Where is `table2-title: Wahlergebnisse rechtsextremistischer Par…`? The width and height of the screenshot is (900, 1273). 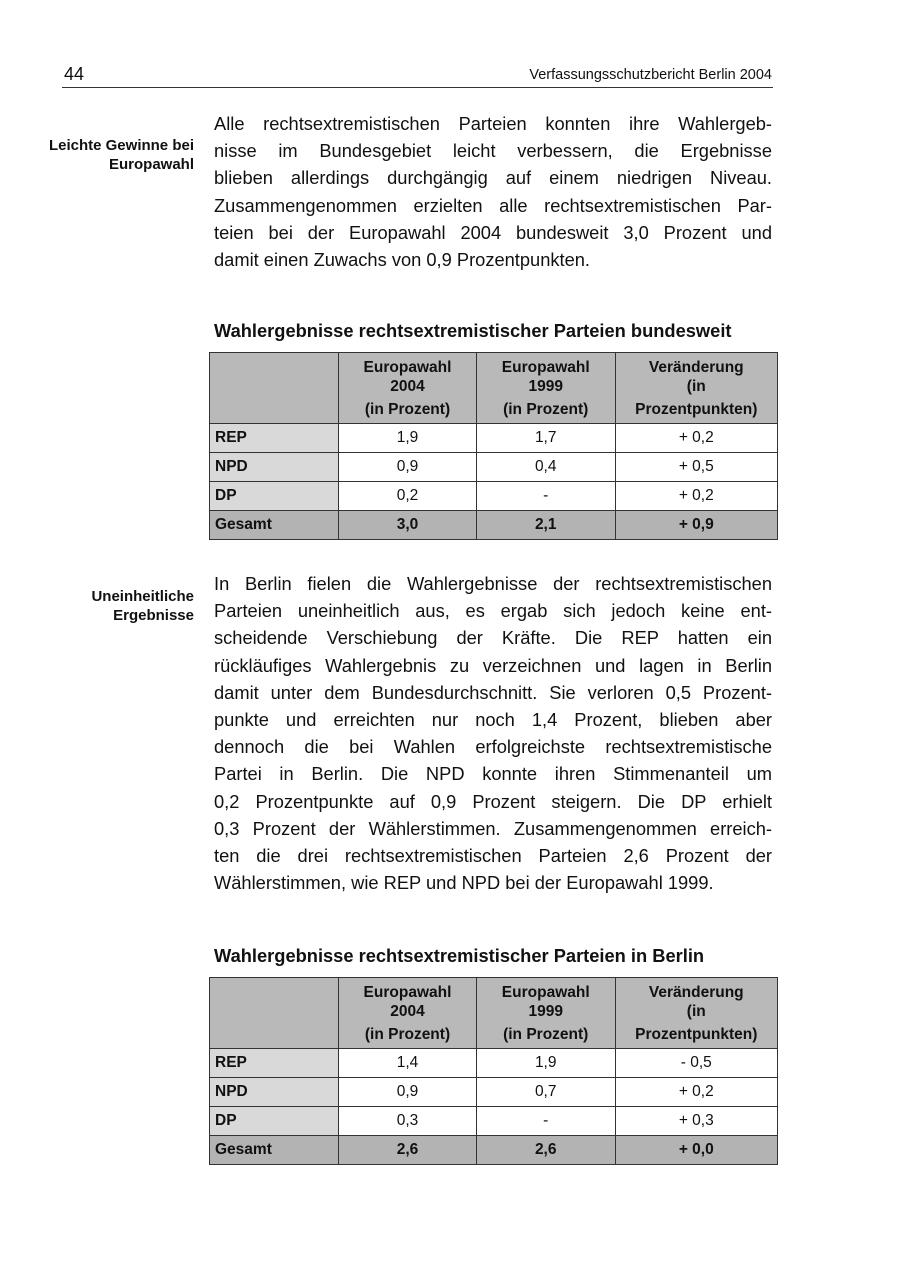 table2-title: Wahlergebnisse rechtsextremistischer Par… is located at coordinates (459, 955).